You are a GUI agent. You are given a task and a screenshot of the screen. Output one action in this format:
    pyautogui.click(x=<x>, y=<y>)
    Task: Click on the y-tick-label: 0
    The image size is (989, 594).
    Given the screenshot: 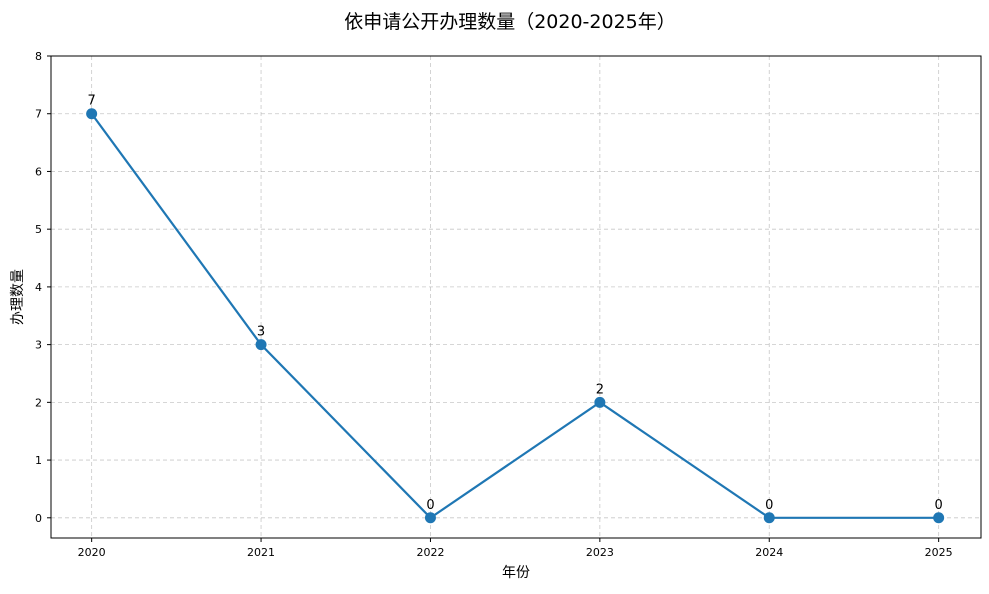 What is the action you would take?
    pyautogui.click(x=38, y=518)
    